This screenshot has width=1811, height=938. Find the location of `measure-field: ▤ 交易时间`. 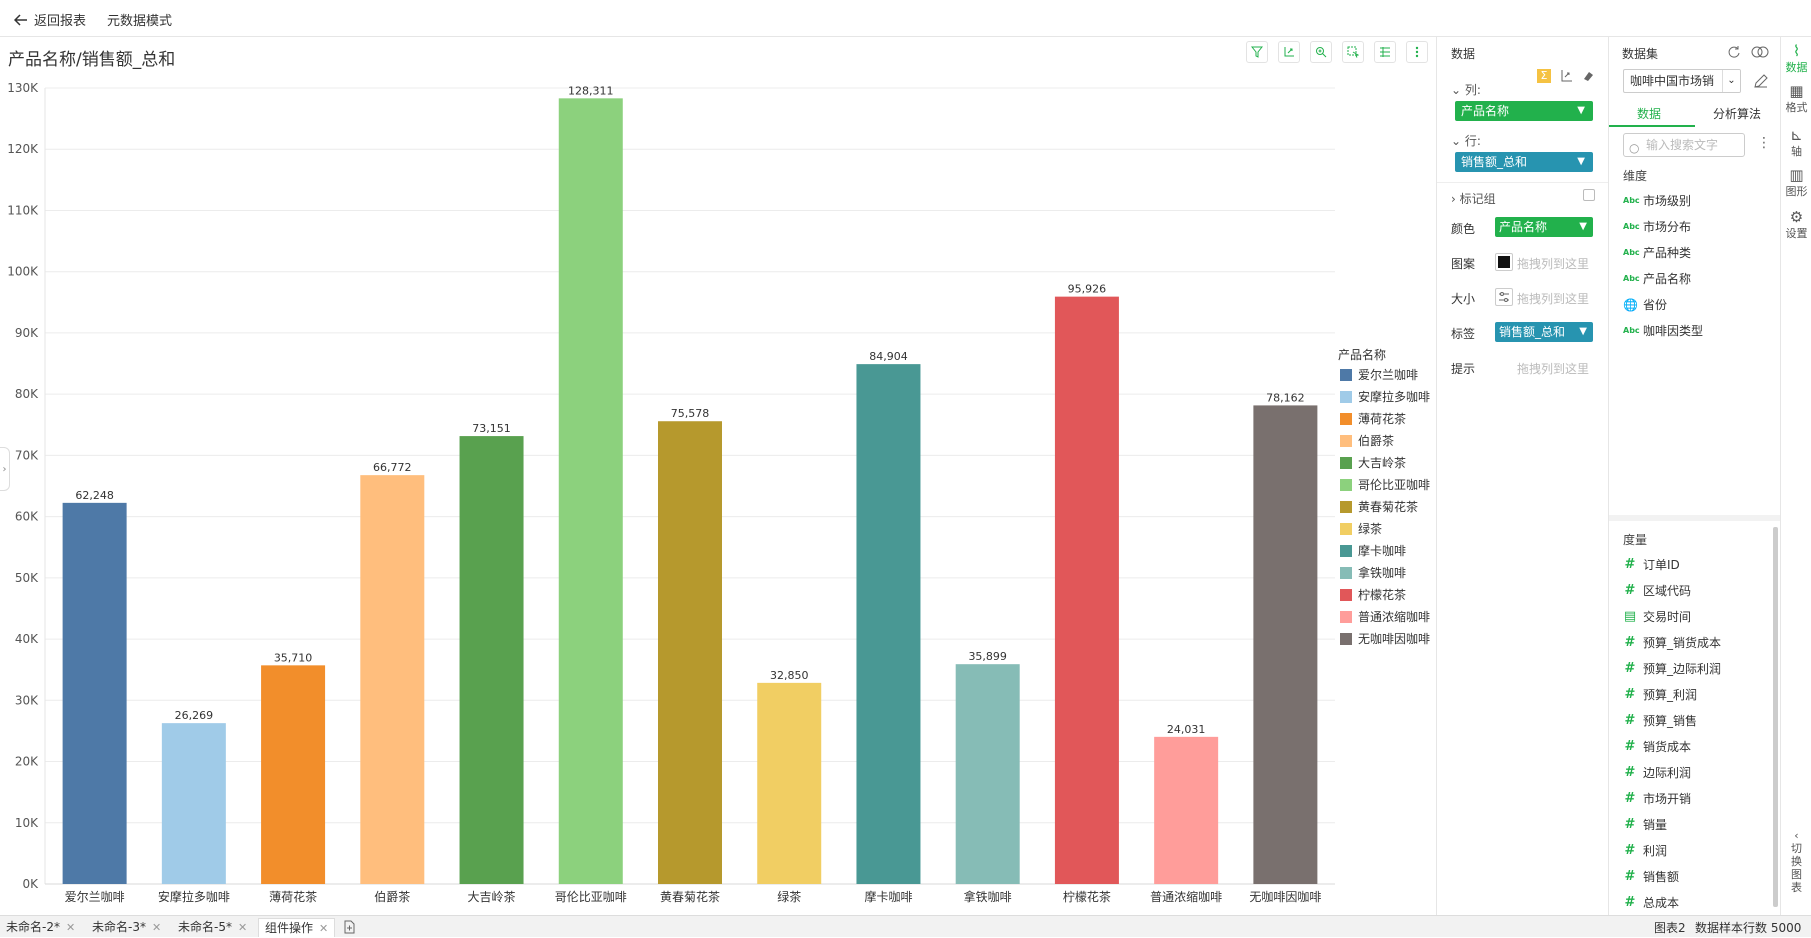

measure-field: ▤ 交易时间 is located at coordinates (1657, 616).